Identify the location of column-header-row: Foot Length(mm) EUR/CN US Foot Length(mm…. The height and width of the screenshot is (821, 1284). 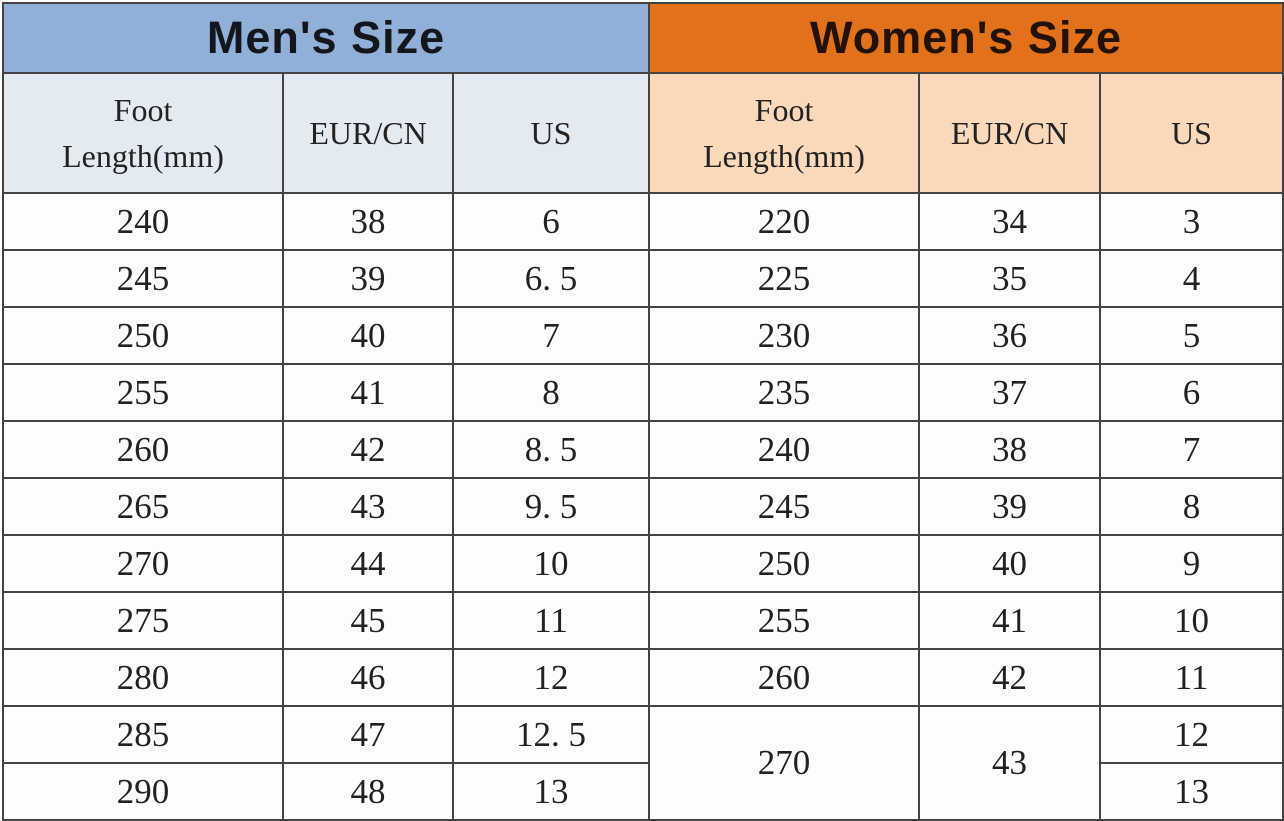
(643, 133).